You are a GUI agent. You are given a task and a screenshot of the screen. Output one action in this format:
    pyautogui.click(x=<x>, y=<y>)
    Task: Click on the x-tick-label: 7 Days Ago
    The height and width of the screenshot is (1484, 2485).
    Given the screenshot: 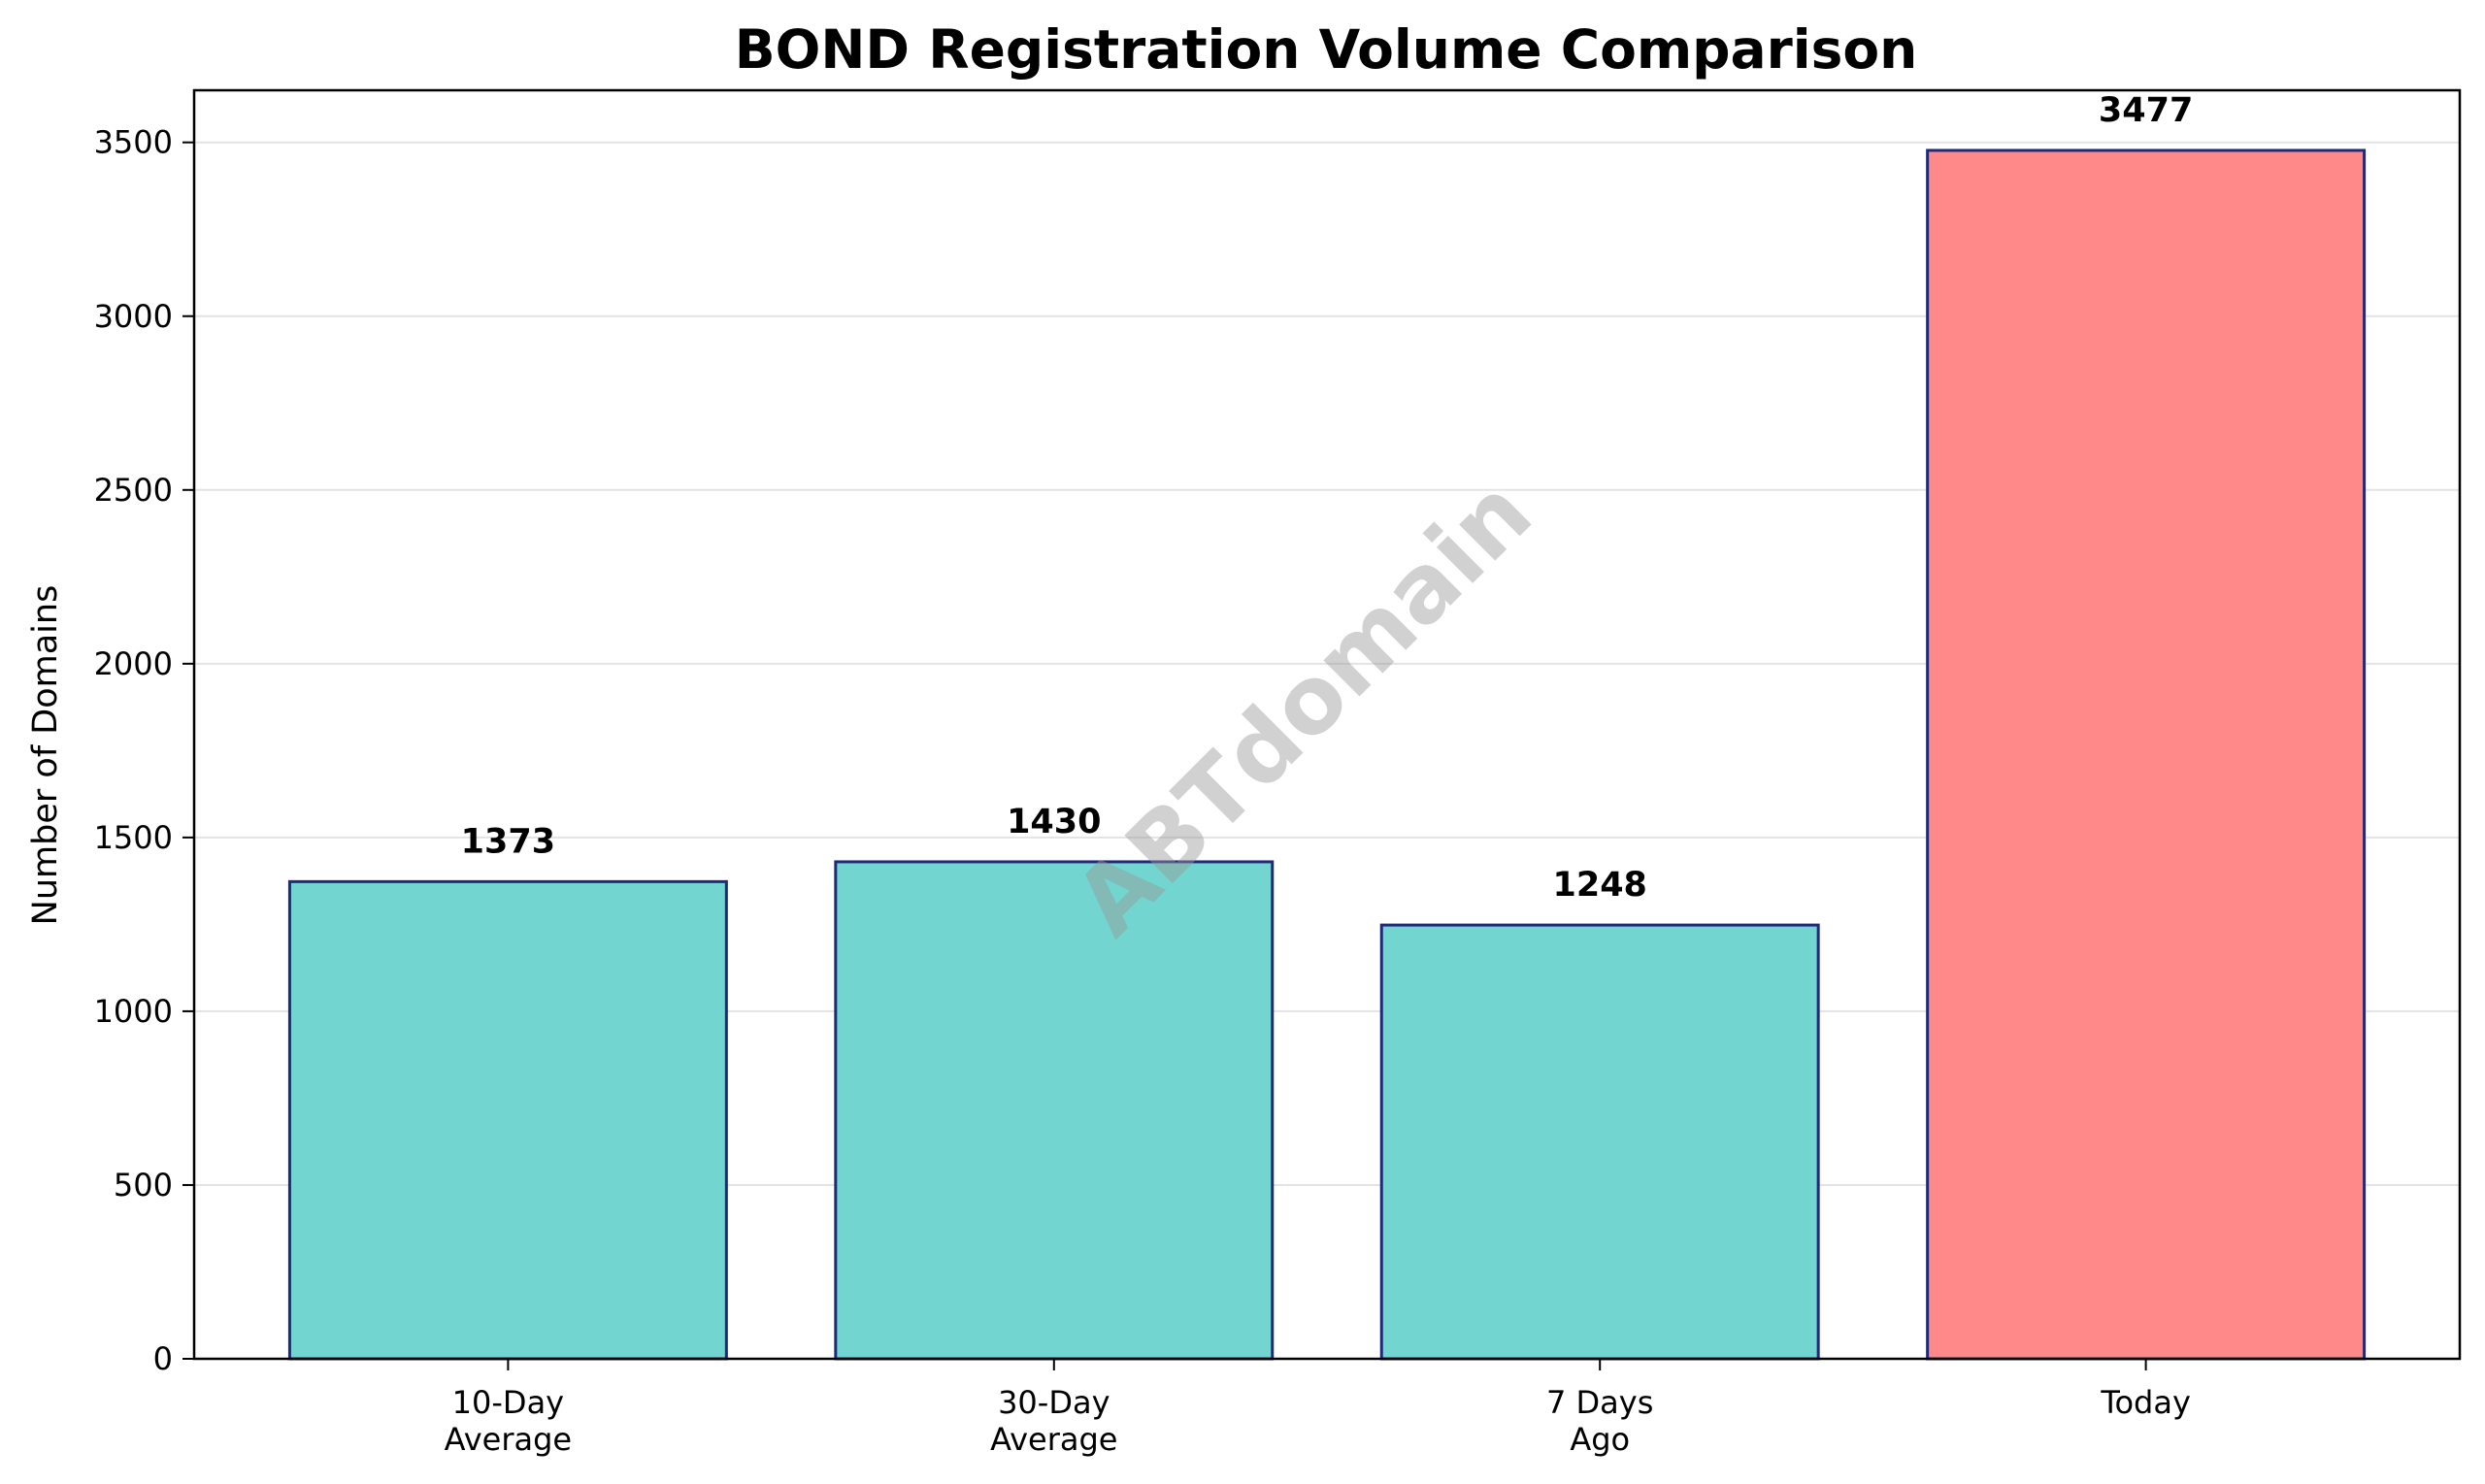 What is the action you would take?
    pyautogui.click(x=1600, y=1421)
    